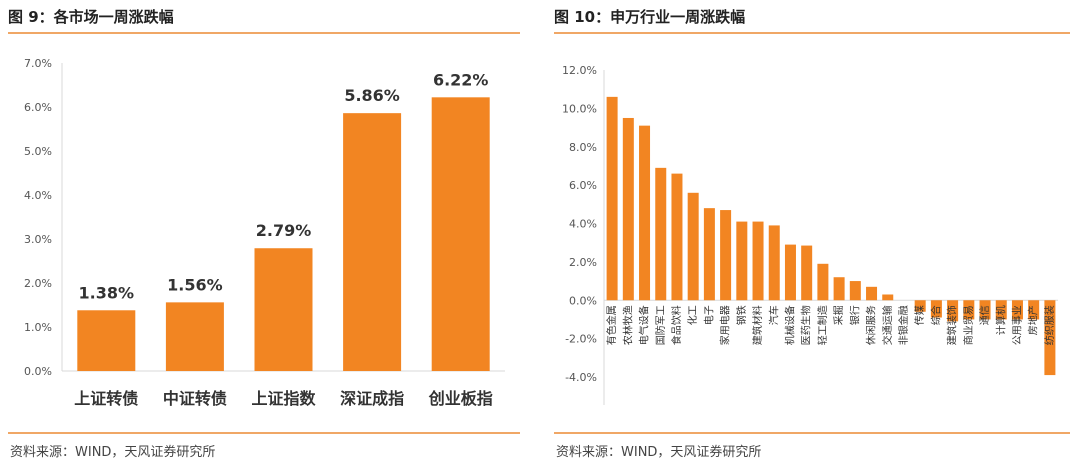  Describe the element at coordinates (985, 315) in the screenshot. I see `x-tick-label: 通信` at that location.